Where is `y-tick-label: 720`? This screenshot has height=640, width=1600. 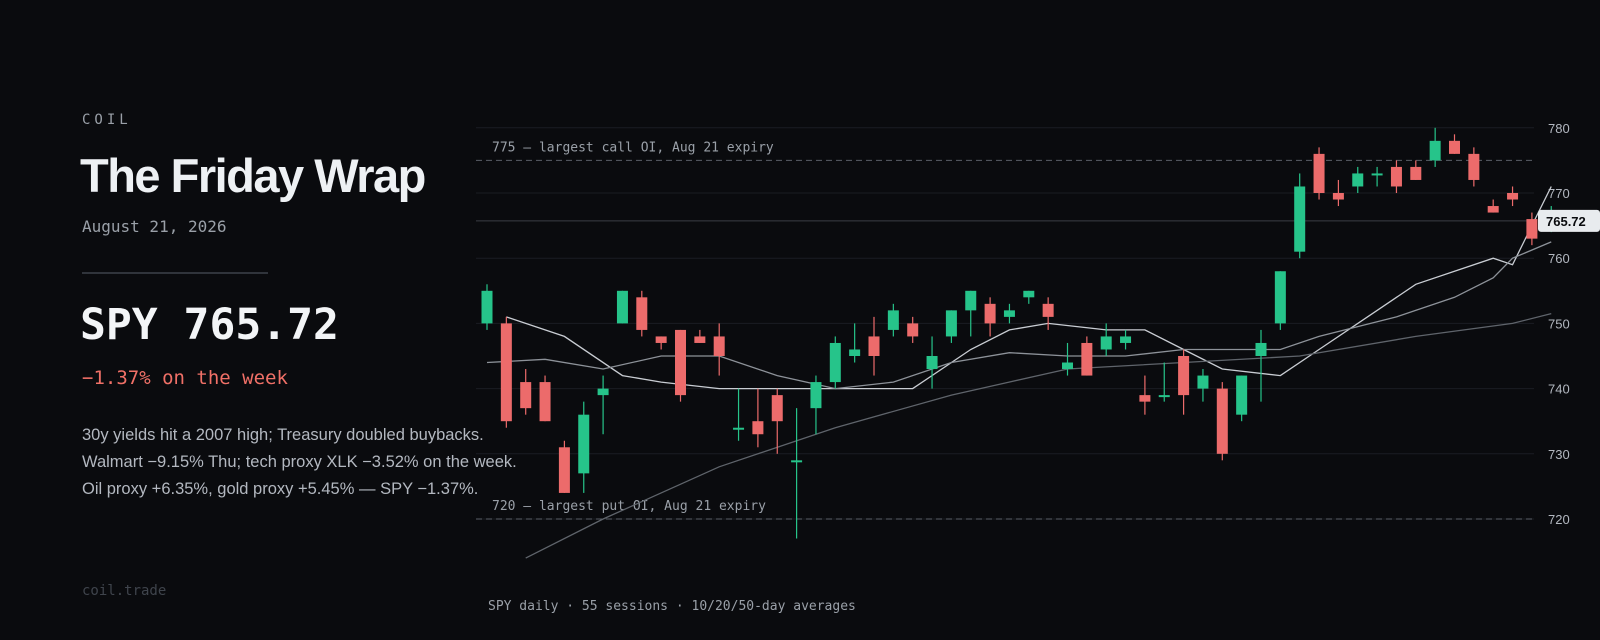 y-tick-label: 720 is located at coordinates (1559, 519).